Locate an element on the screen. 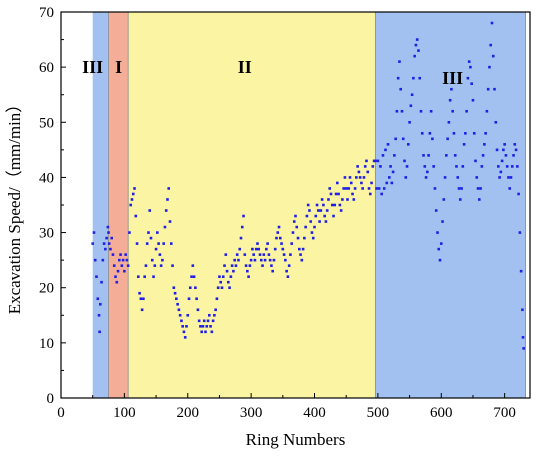 The height and width of the screenshot is (457, 550). x-axis: 0 100 200 300 400 500 600 700 is located at coordinates (286, 407).